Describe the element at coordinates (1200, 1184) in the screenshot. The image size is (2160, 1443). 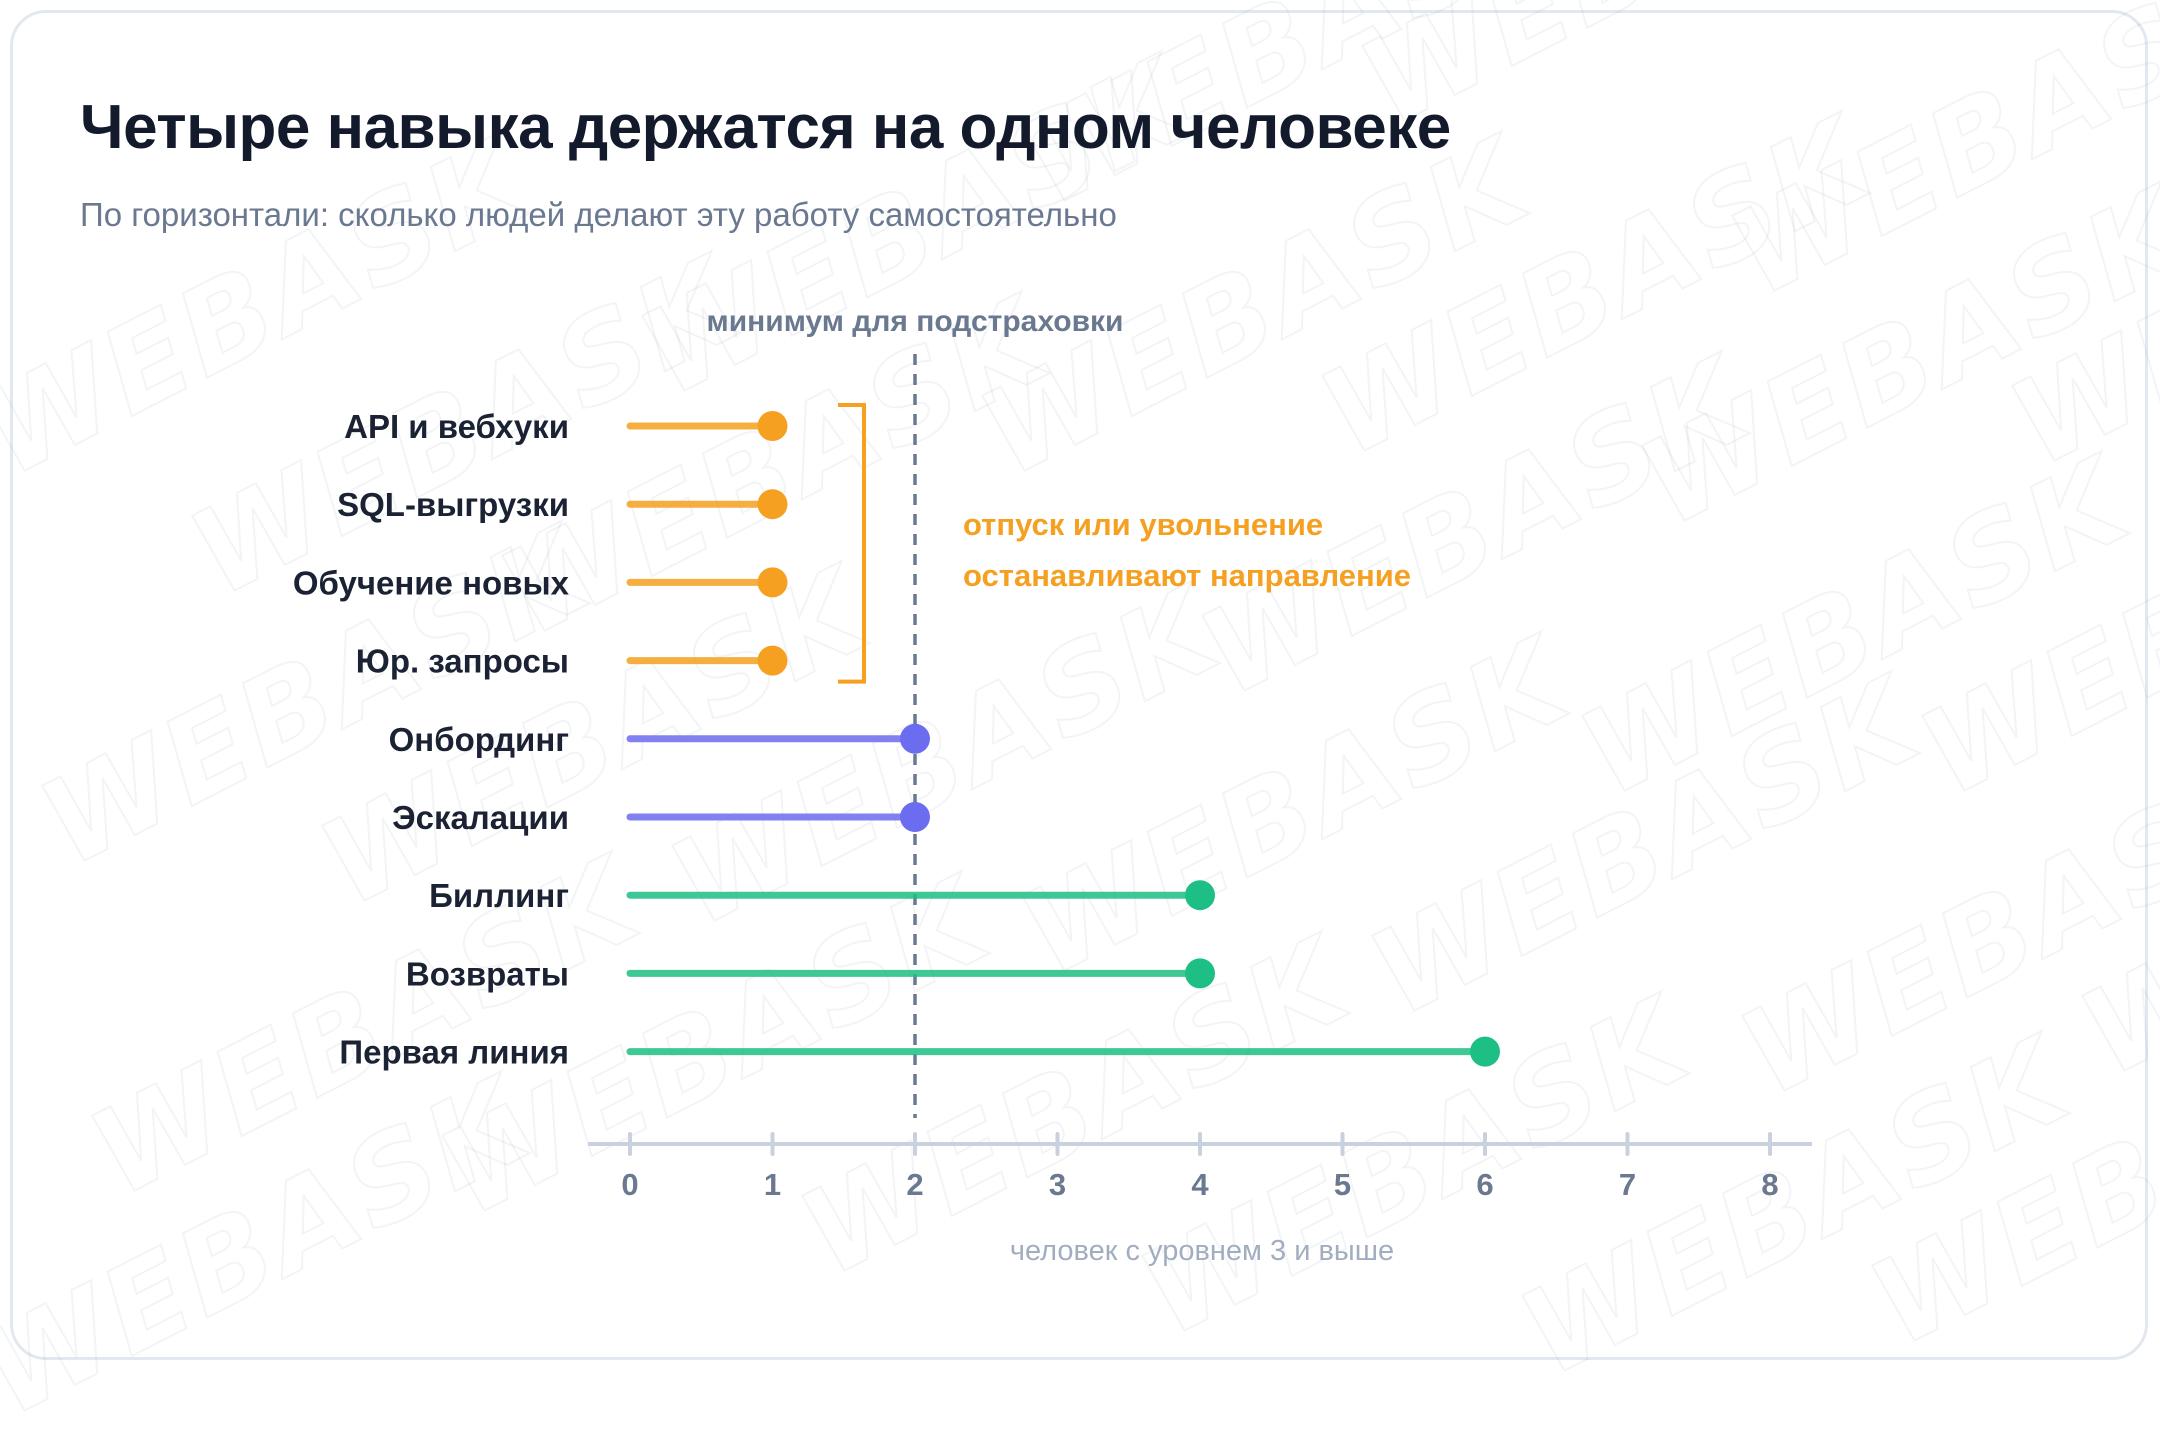
I see `x-tick-label: 4` at that location.